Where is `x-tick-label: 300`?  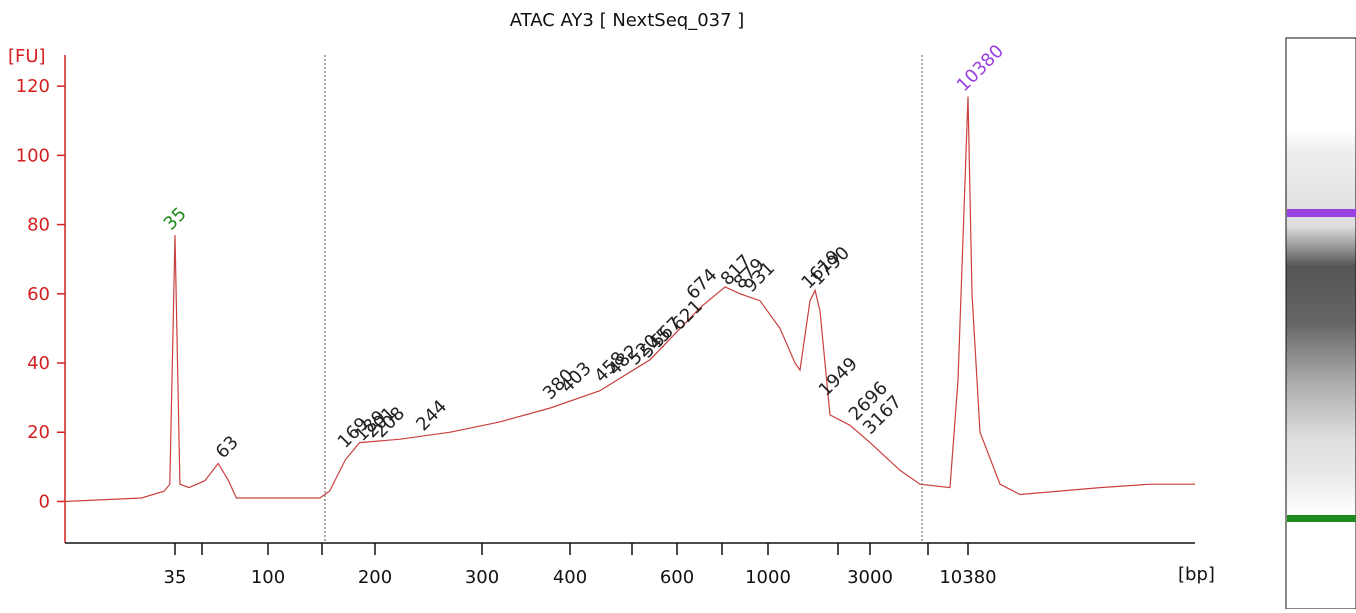 x-tick-label: 300 is located at coordinates (482, 577).